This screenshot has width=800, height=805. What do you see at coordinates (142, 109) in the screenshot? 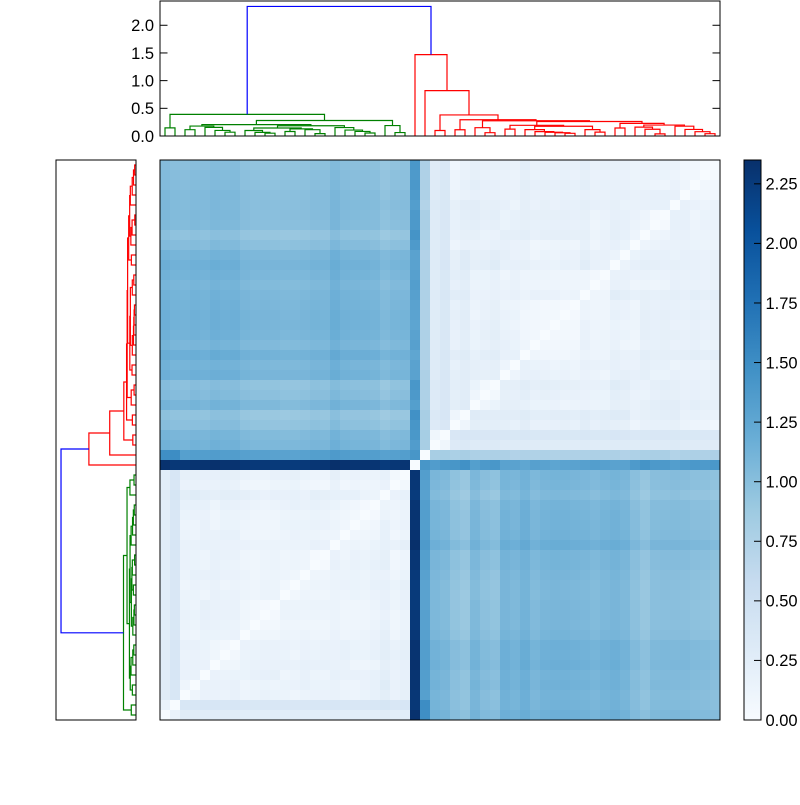
I see `svg-text: 0.5` at bounding box center [142, 109].